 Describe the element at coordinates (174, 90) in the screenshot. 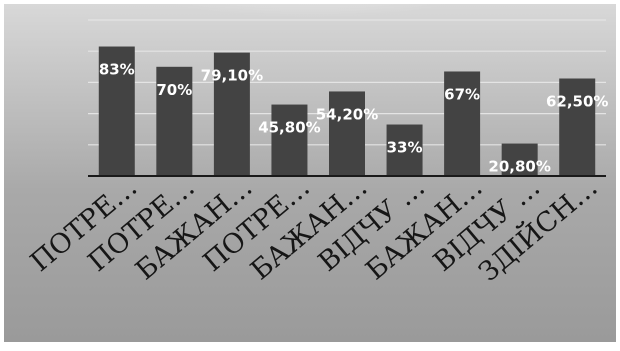

I see `data-label-2: 70%` at that location.